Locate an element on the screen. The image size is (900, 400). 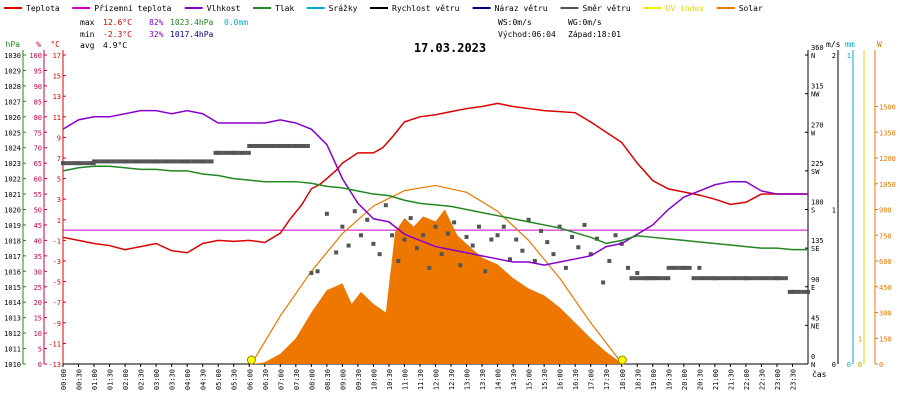
legend-label-n-raz-v-tru: Náraz větru is located at coordinates (521, 8).